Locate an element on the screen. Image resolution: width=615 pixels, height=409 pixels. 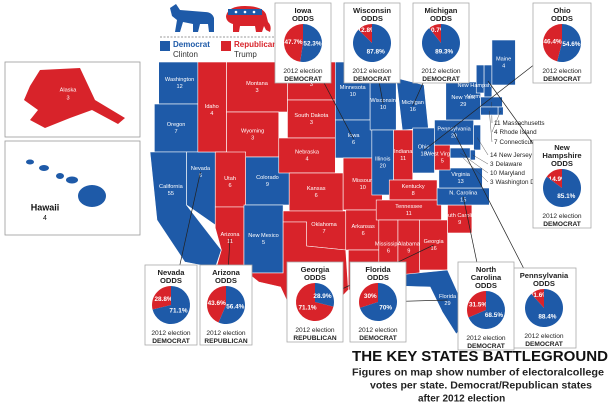
state-name: Illinois is located at coordinates (383, 159).